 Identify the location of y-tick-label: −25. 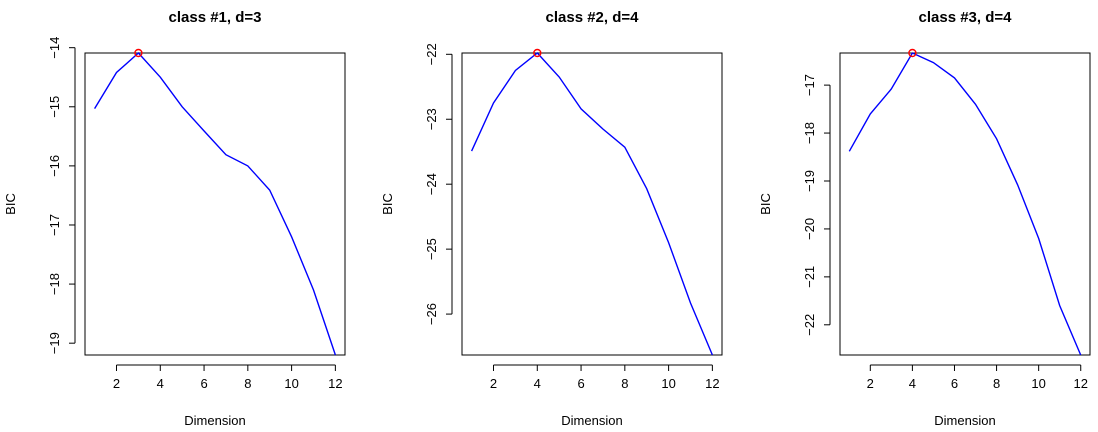
(431, 249).